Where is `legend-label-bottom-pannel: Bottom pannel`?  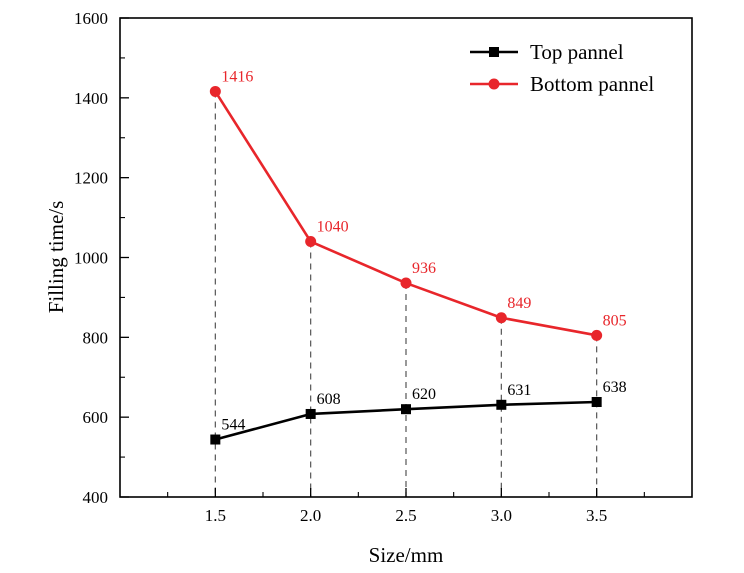
legend-label-bottom-pannel: Bottom pannel is located at coordinates (592, 84).